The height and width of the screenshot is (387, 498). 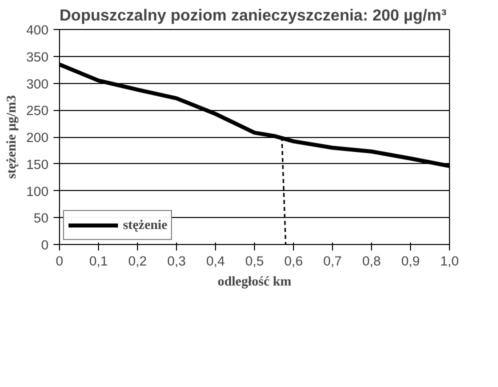 I want to click on y-tick-label: 250, so click(x=37, y=110).